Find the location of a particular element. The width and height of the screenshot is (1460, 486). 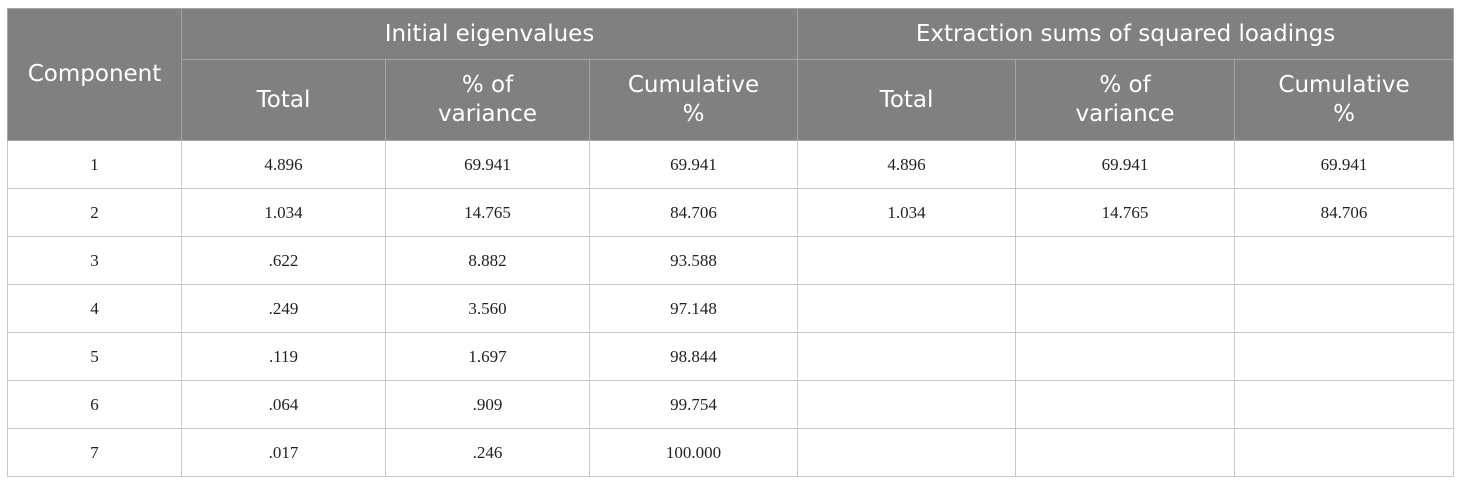

initial-total-cell: .622 is located at coordinates (283, 260).